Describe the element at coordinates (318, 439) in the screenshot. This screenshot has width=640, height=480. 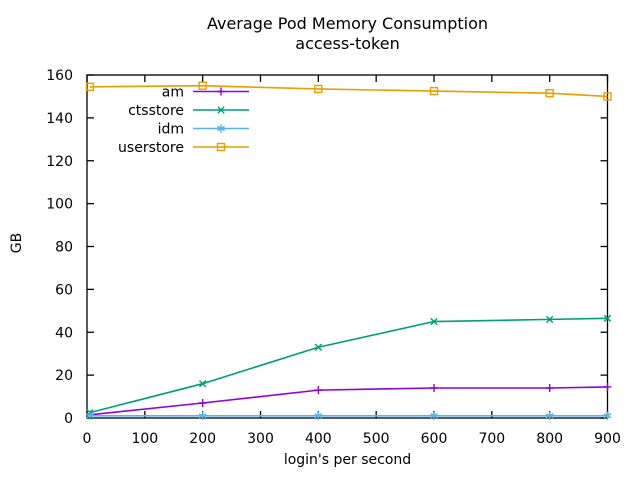
I see `x-tick-label: 400` at that location.